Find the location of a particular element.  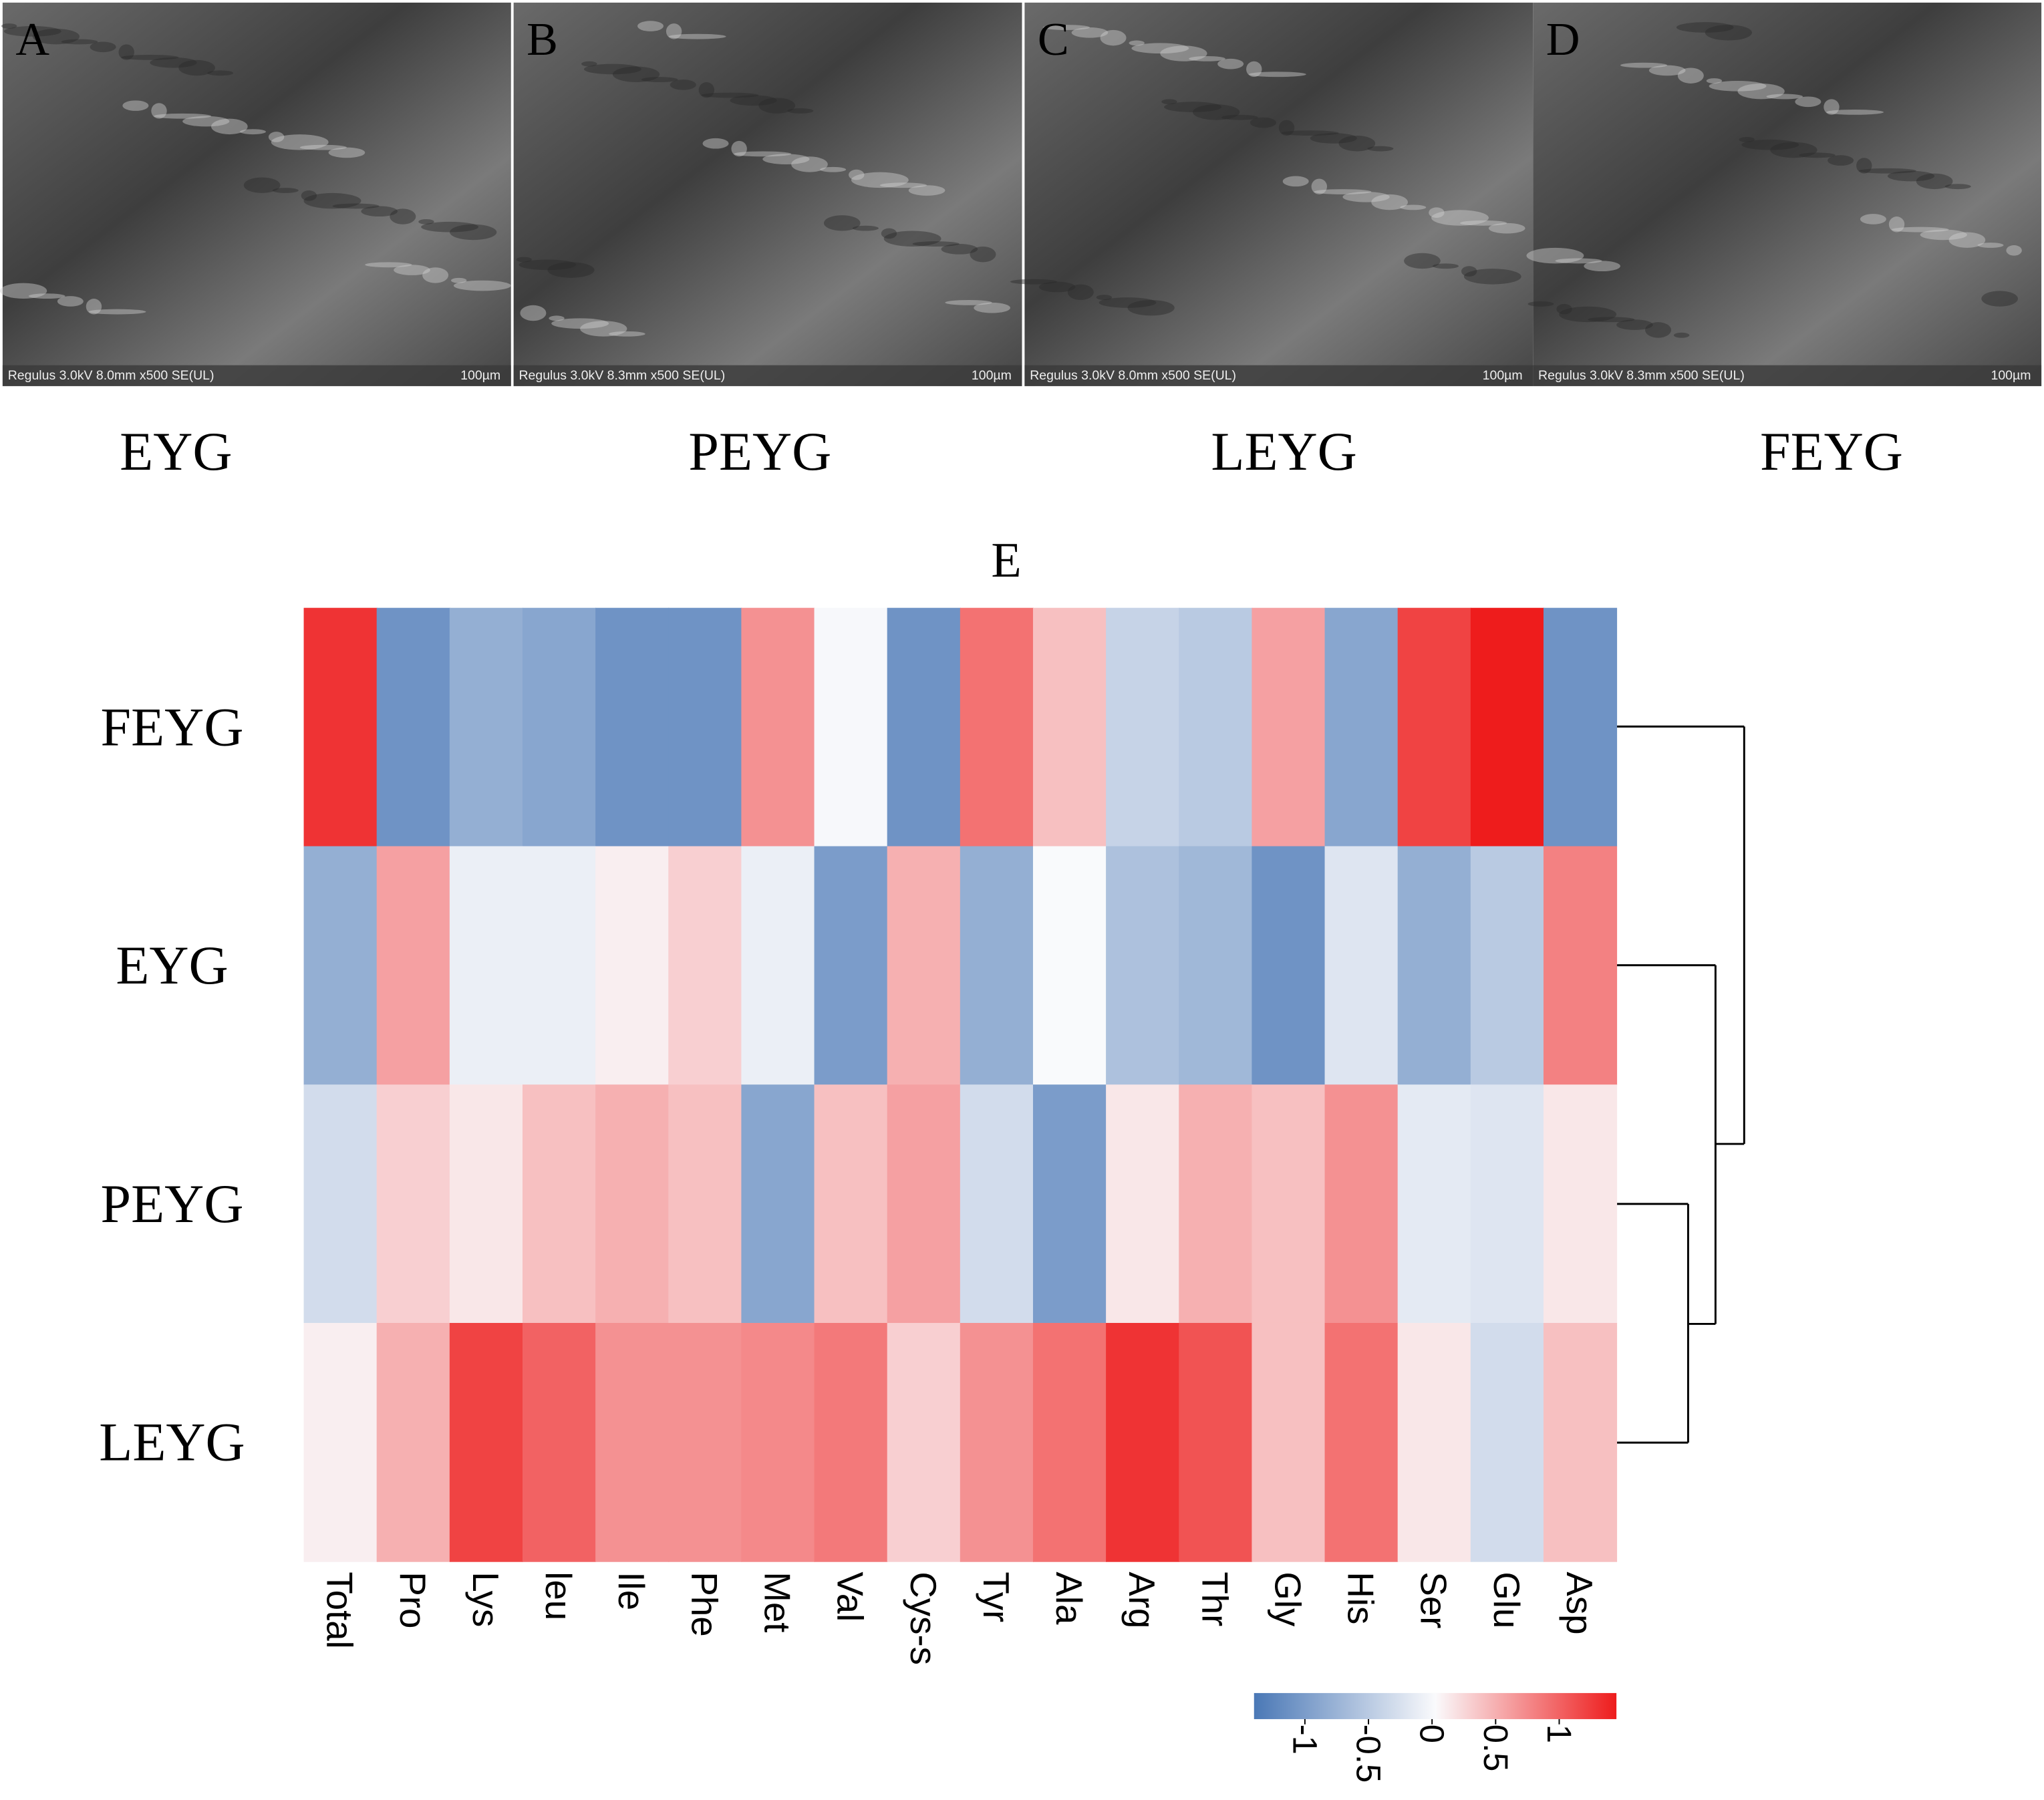

column-label: Lys is located at coordinates (486, 1599).